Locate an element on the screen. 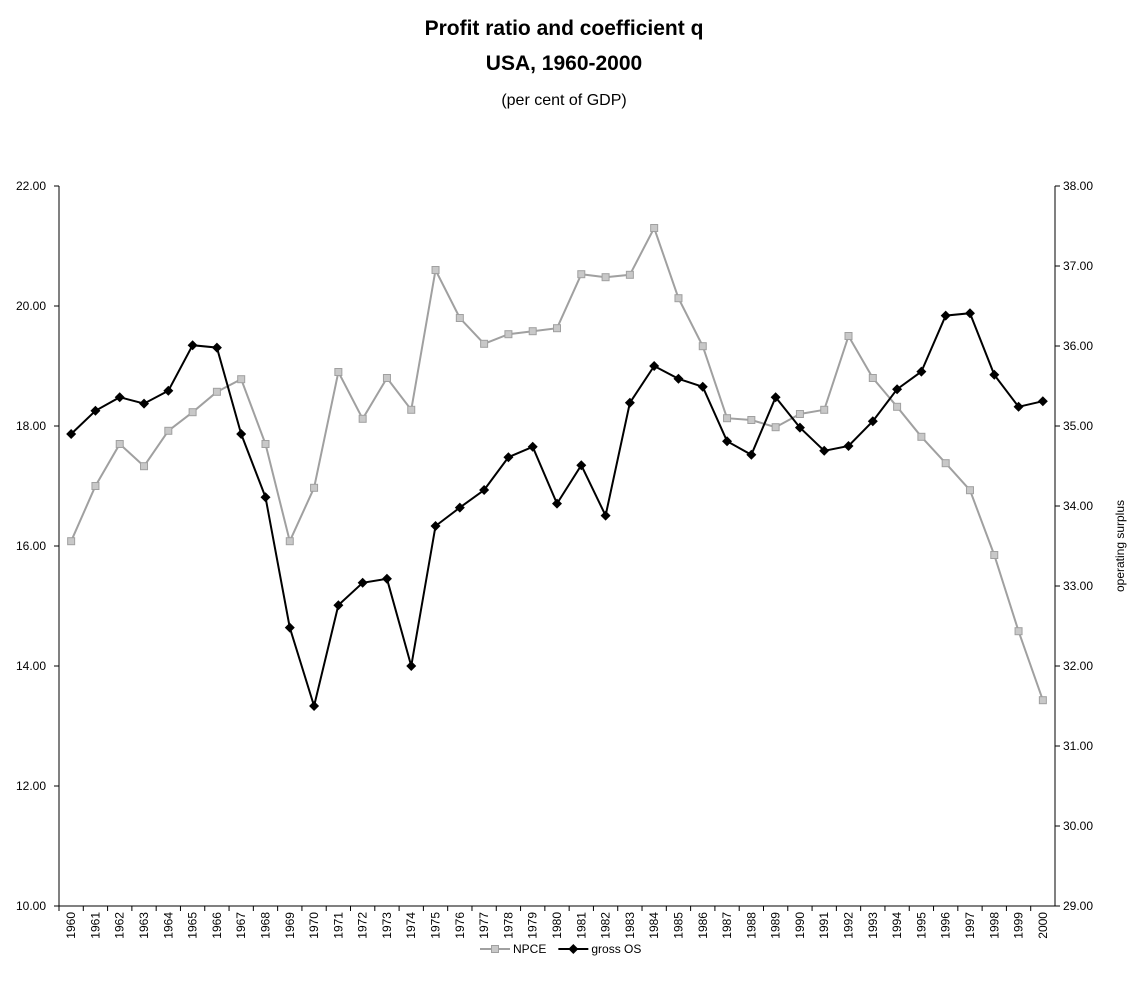  x-tick-label: 1960 is located at coordinates (71, 925).